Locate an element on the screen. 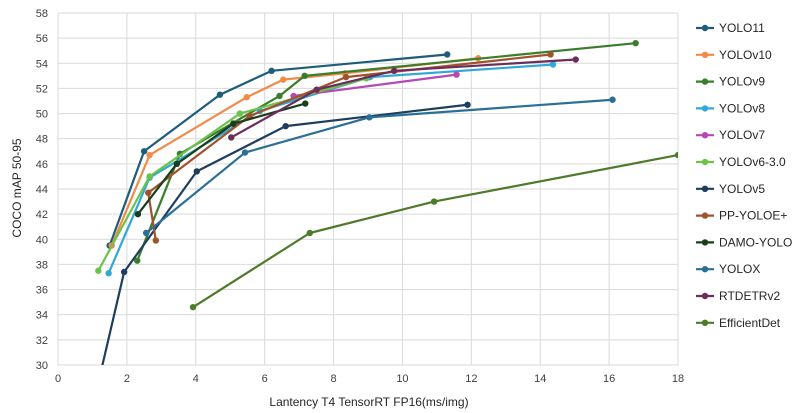  x-tick-label: 10 is located at coordinates (402, 379).